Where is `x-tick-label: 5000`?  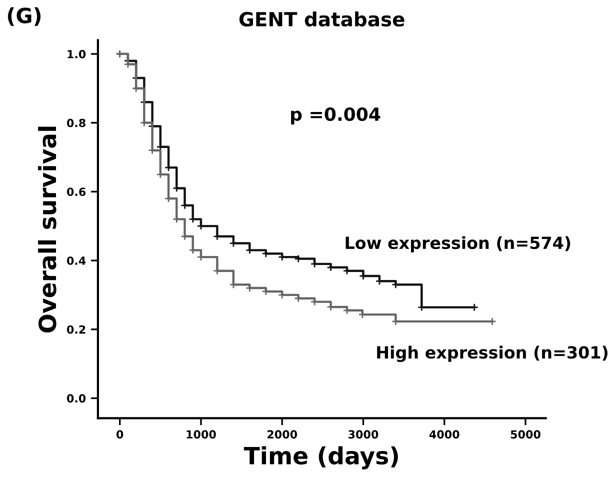 x-tick-label: 5000 is located at coordinates (525, 434).